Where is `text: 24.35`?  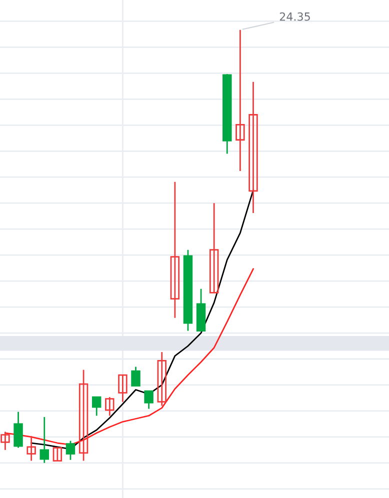 text: 24.35 is located at coordinates (295, 16).